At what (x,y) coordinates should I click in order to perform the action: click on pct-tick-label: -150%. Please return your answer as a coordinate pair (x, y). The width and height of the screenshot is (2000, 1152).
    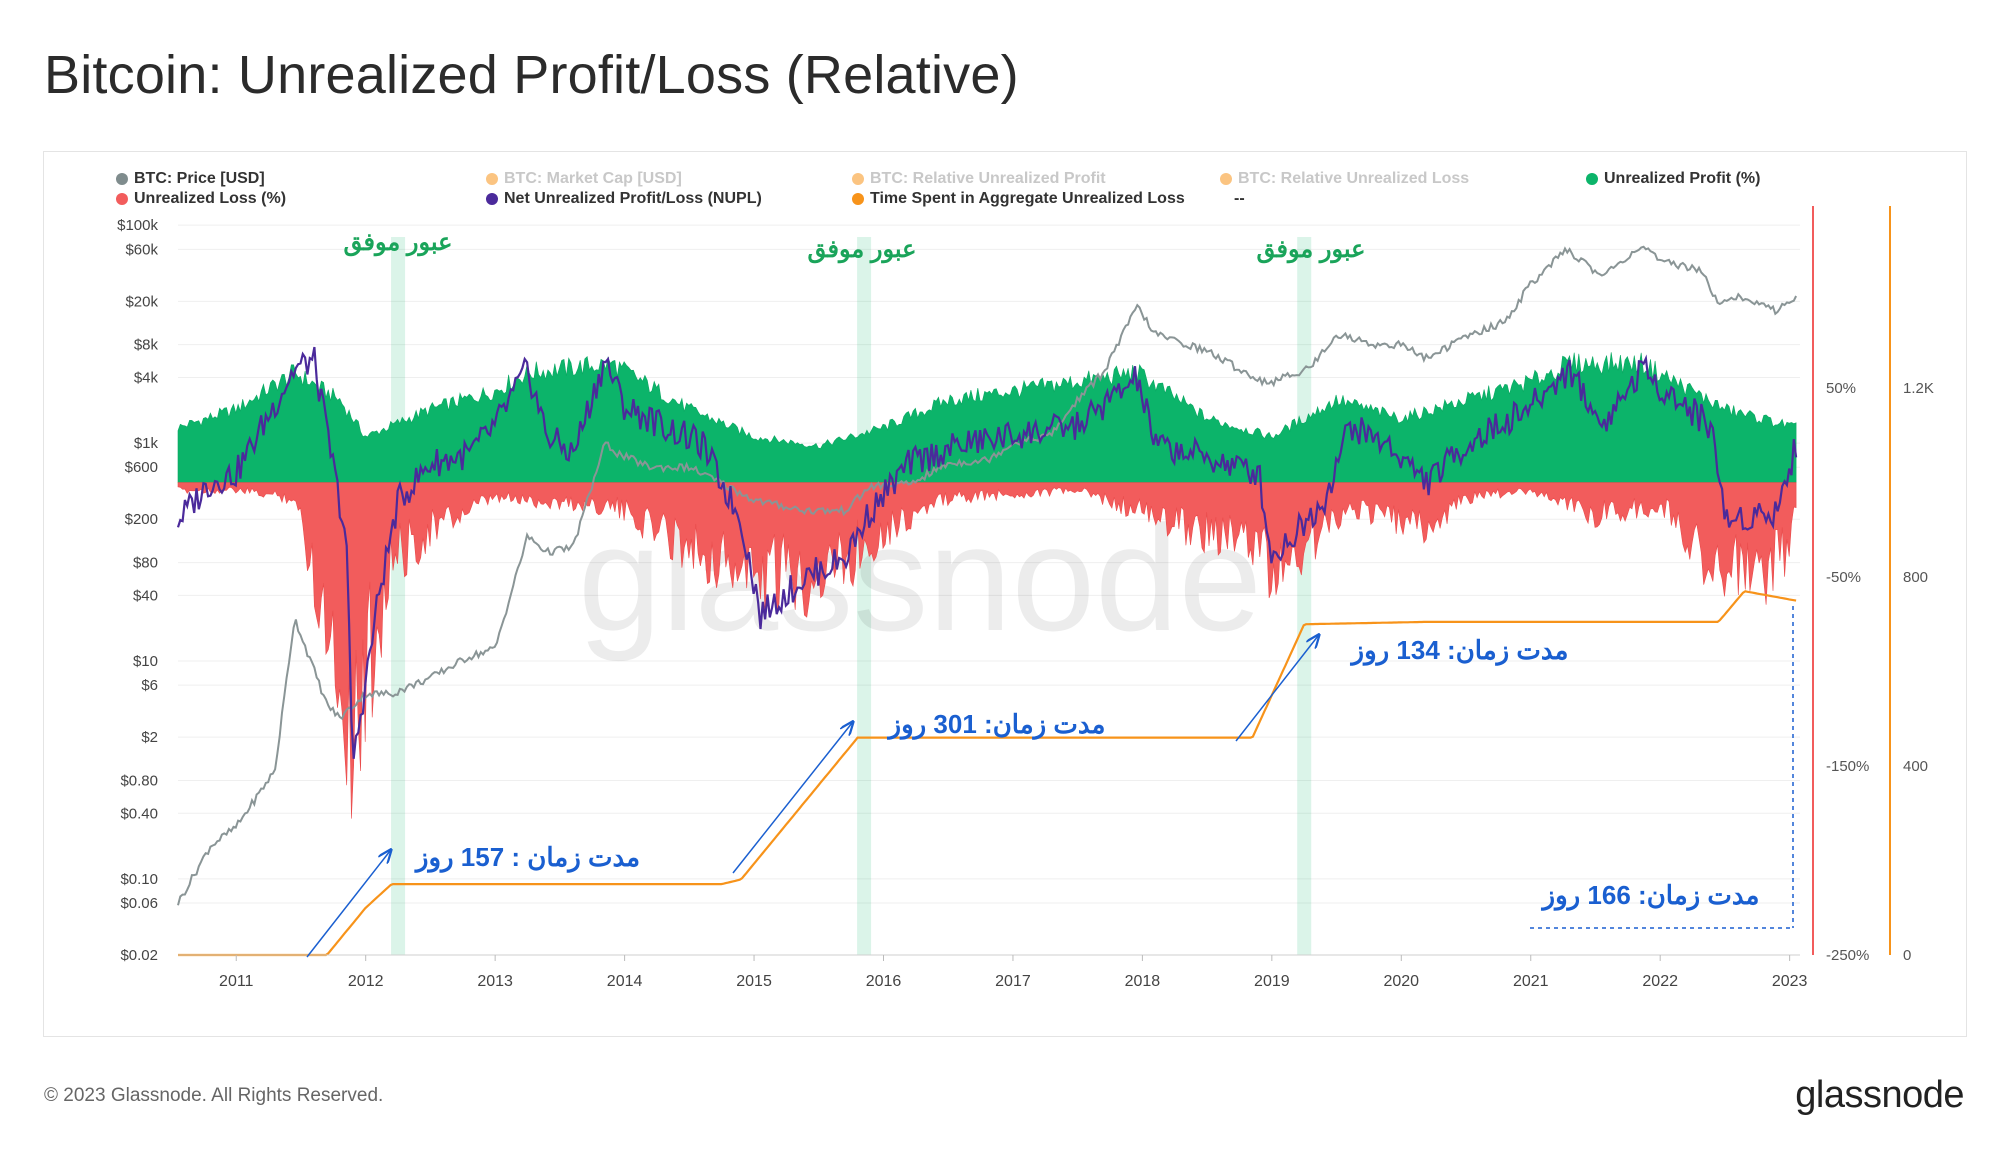
    Looking at the image, I should click on (1847, 766).